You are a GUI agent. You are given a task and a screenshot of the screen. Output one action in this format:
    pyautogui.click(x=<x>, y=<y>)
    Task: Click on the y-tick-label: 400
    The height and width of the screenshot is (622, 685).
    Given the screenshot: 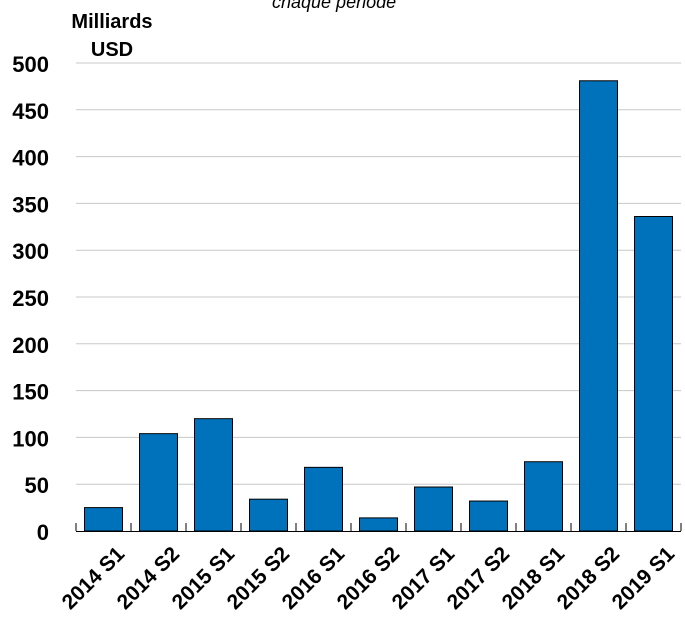 What is the action you would take?
    pyautogui.click(x=30, y=158)
    